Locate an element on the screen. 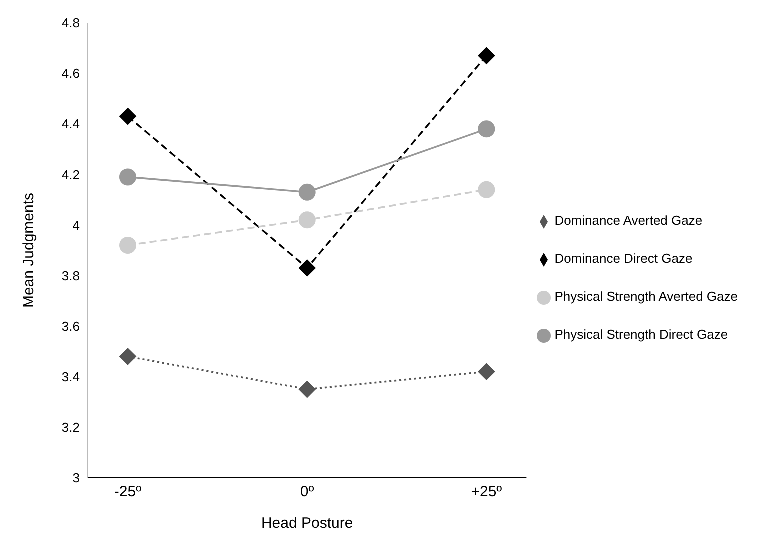  legend-label: Dominance Direct Gaze is located at coordinates (623, 258).